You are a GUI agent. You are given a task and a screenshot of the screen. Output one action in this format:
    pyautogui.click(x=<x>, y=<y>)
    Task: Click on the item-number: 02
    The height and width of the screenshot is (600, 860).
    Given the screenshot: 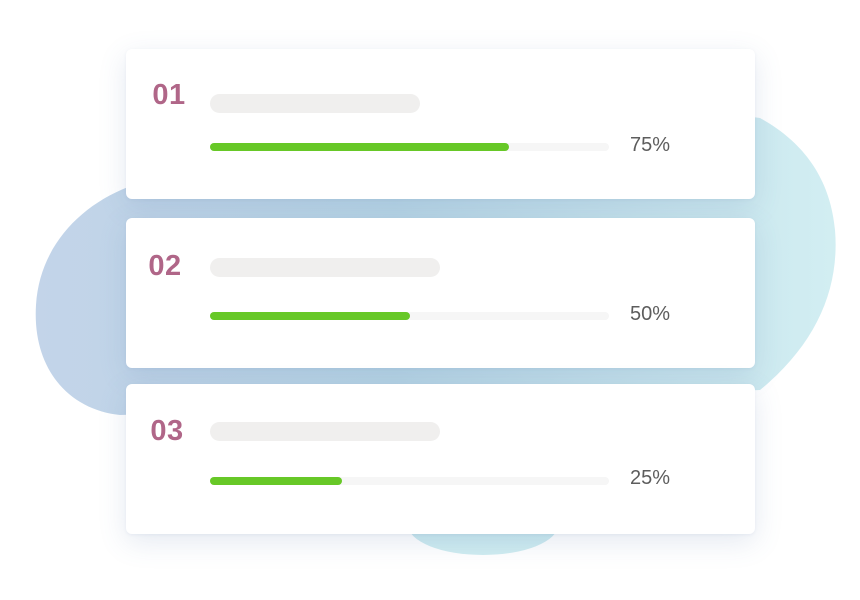 What is the action you would take?
    pyautogui.click(x=165, y=266)
    